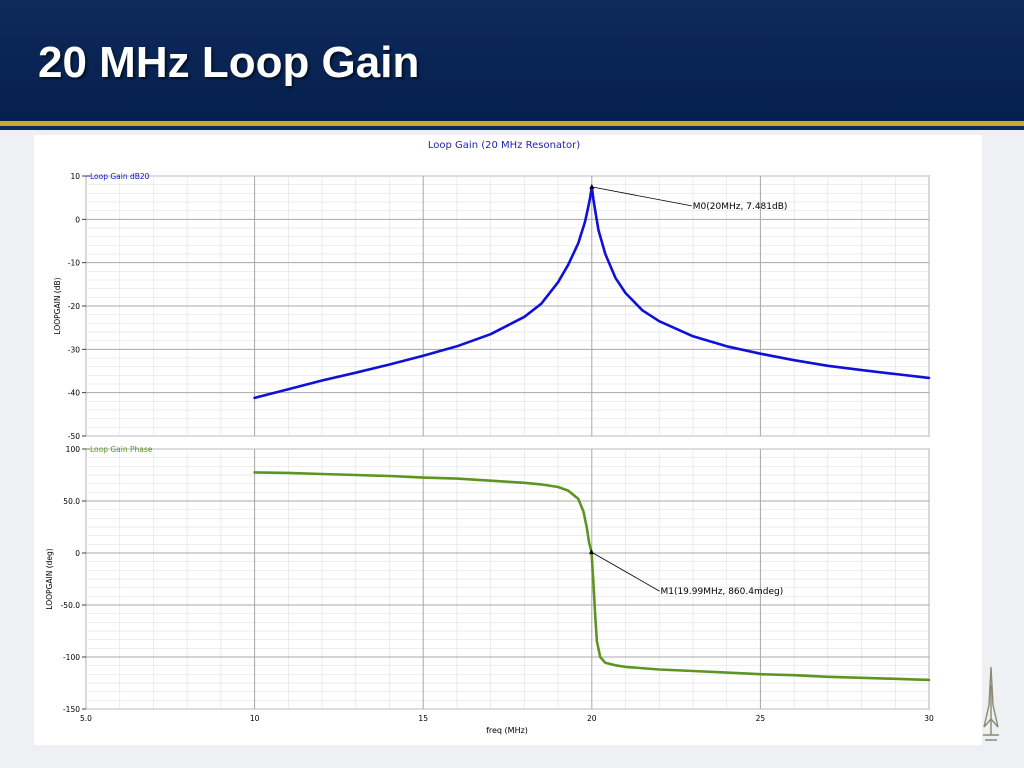 This screenshot has height=768, width=1024. I want to click on legend-label: Loop Gain Phase, so click(121, 449).